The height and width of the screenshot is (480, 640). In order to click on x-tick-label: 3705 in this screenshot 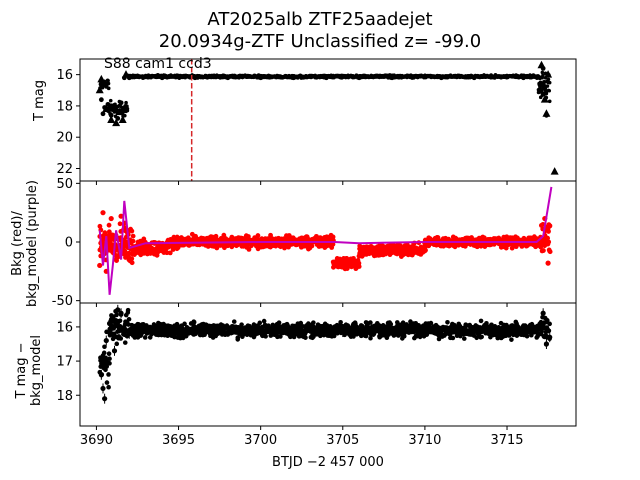, I will do `click(342, 440)`.